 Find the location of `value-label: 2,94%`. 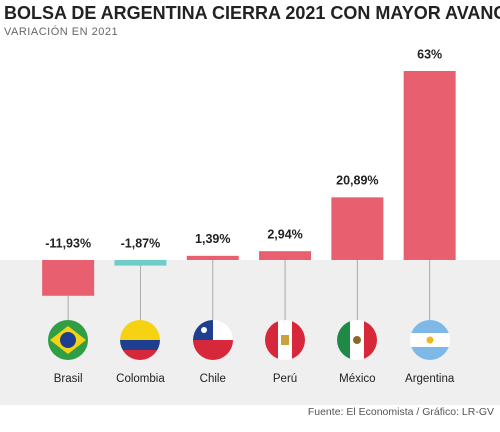

value-label: 2,94% is located at coordinates (284, 234).